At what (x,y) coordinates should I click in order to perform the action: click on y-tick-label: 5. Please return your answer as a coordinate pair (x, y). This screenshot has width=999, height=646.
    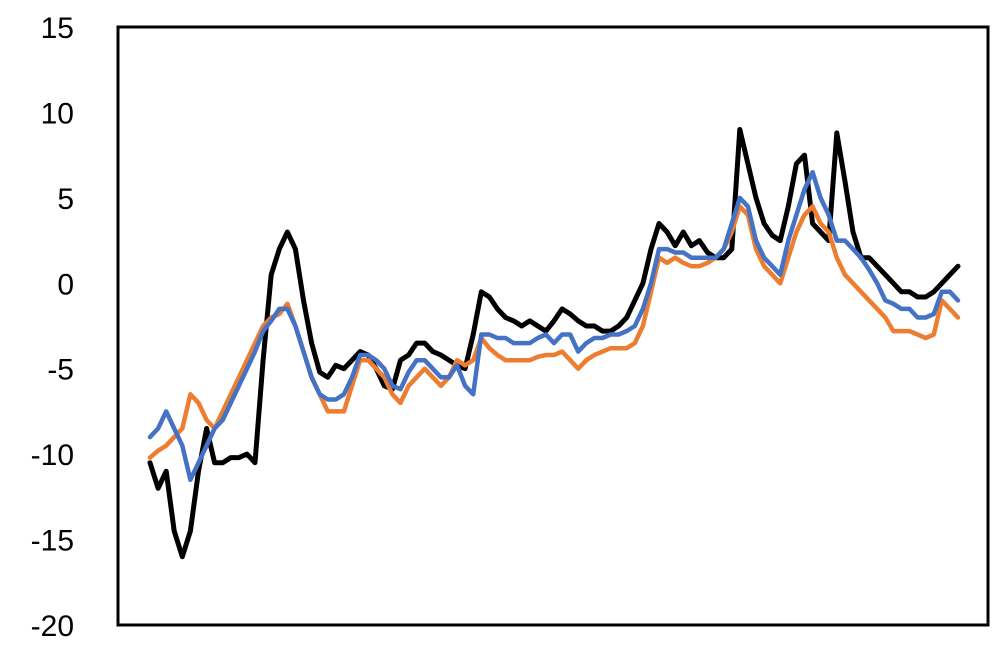
    Looking at the image, I should click on (65, 199).